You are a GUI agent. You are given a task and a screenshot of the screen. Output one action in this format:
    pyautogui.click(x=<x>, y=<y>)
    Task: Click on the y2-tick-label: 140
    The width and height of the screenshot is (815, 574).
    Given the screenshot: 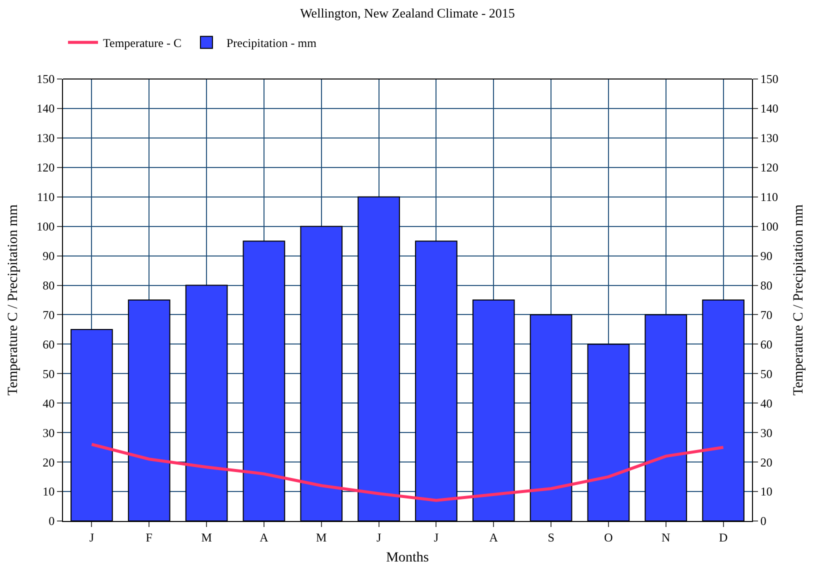 What is the action you would take?
    pyautogui.click(x=769, y=109)
    